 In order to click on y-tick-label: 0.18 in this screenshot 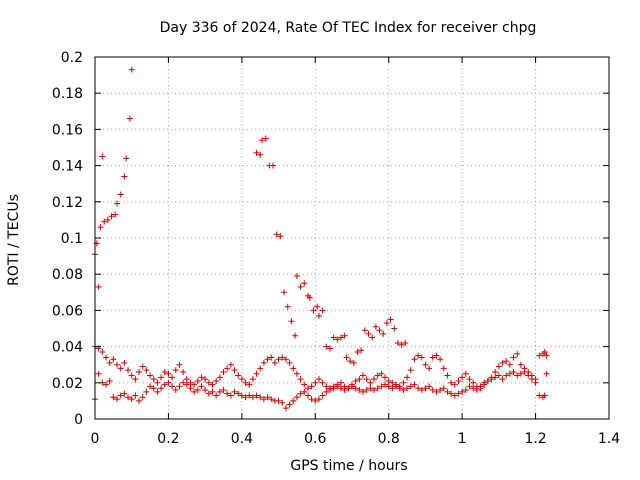, I will do `click(67, 94)`.